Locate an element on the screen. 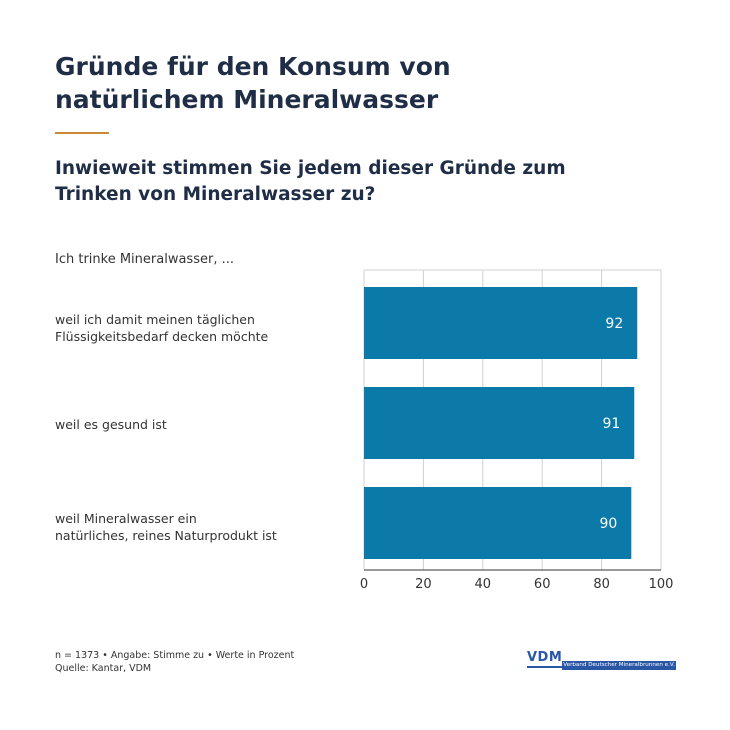 The width and height of the screenshot is (730, 730). vdm-logo-fullname: Verband Deutscher Mineralbrunnen e.V. is located at coordinates (619, 665).